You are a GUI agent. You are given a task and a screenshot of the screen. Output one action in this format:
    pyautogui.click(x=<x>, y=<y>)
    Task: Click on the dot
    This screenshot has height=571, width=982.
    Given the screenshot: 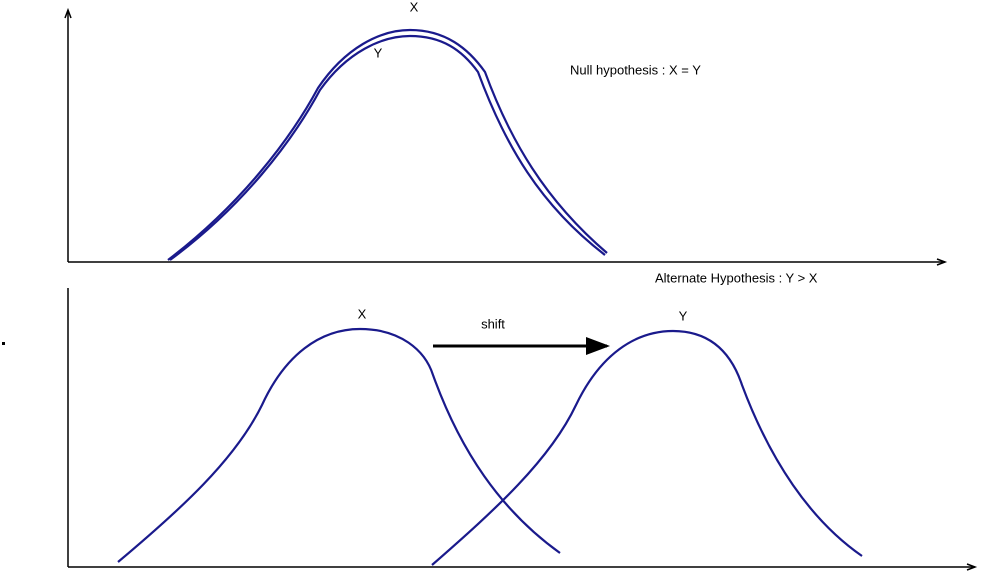 What is the action you would take?
    pyautogui.click(x=3, y=343)
    